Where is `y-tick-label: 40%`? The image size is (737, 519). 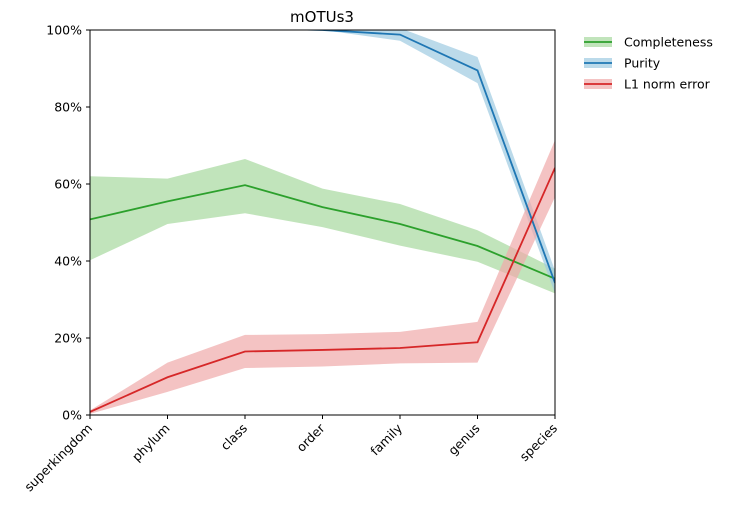 y-tick-label: 40% is located at coordinates (68, 261).